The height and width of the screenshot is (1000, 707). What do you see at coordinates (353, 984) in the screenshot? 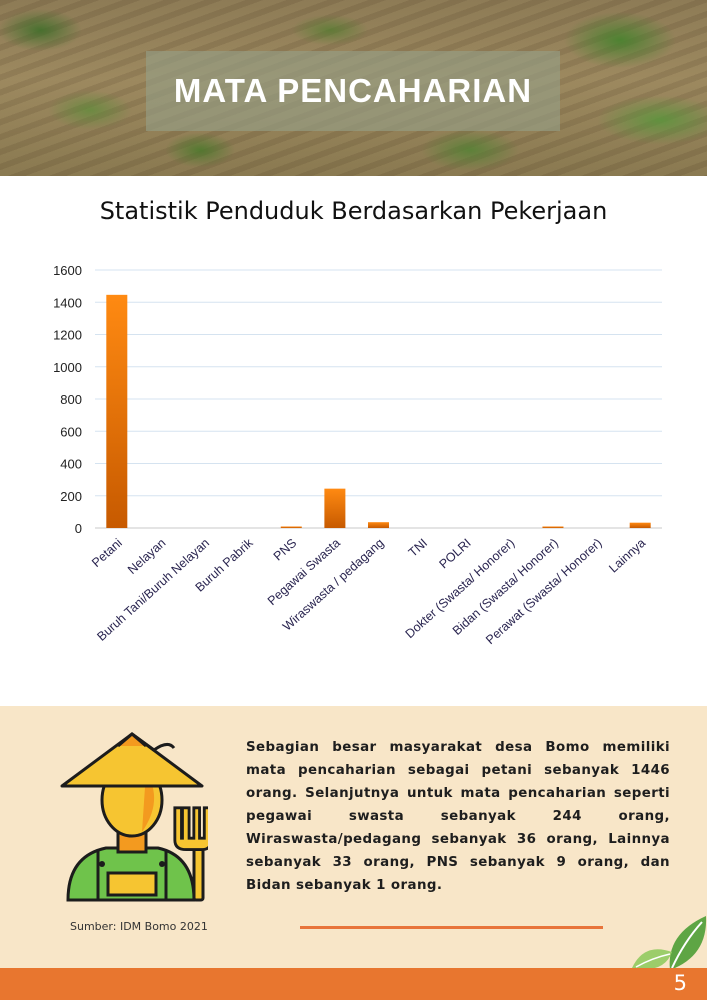
I see `footer-bar: 5` at bounding box center [353, 984].